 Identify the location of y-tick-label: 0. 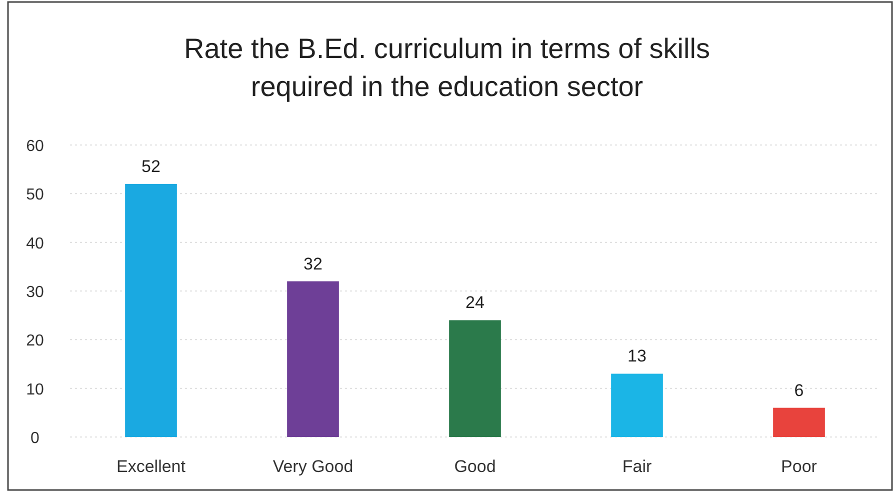
(35, 438).